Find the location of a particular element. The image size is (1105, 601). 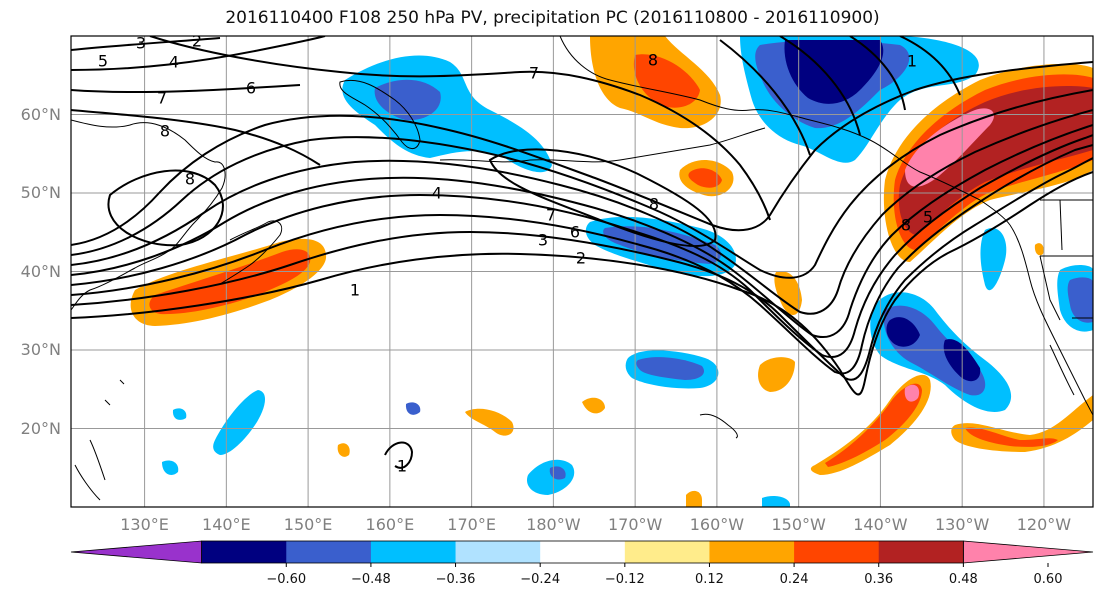

lon-label: 160°W is located at coordinates (717, 524).